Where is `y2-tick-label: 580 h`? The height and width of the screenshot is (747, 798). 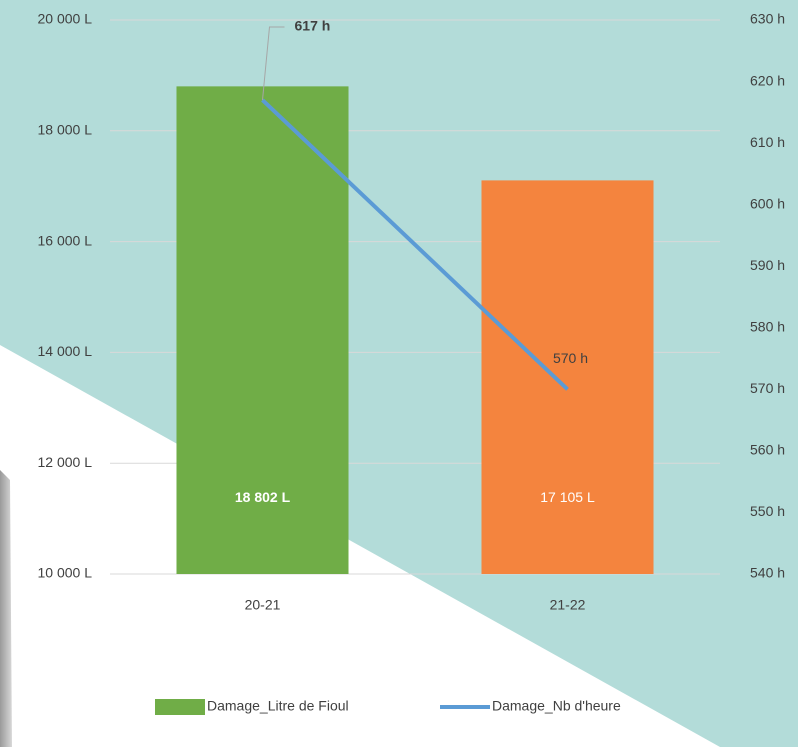 y2-tick-label: 580 h is located at coordinates (767, 326).